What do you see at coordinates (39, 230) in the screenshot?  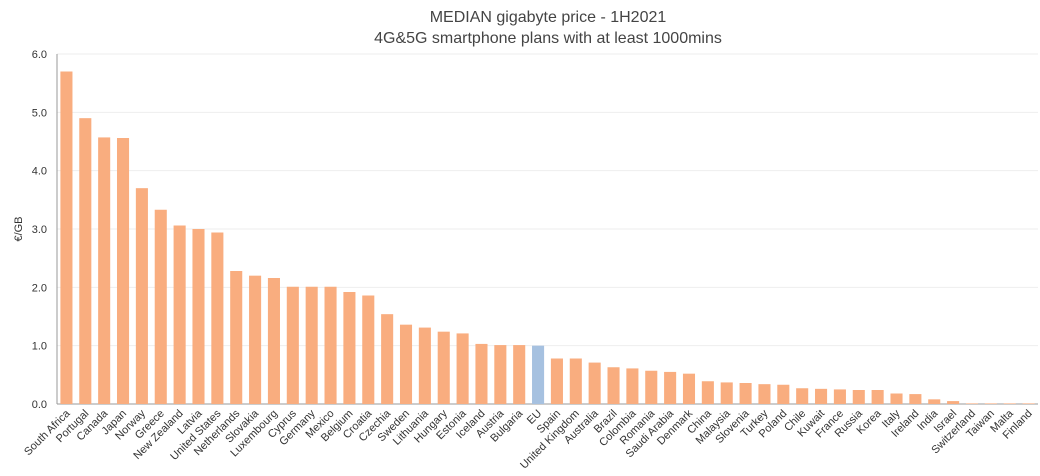 I see `y-tick-label: 3.0` at bounding box center [39, 230].